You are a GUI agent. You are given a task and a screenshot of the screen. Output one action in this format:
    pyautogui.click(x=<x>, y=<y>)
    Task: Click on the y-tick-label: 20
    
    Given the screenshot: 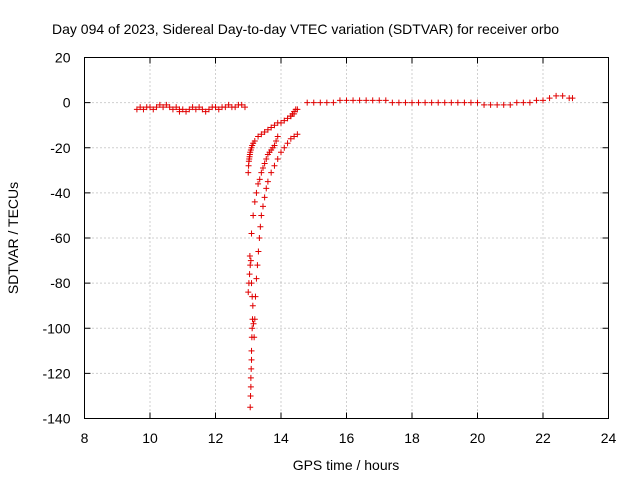 What is the action you would take?
    pyautogui.click(x=63, y=58)
    